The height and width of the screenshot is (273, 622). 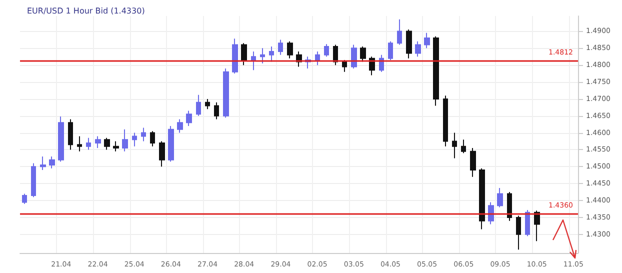 What do you see at coordinates (86, 11) in the screenshot?
I see `chart-title: EUR/USD 1 Hour Bid (1.4330)` at bounding box center [86, 11].